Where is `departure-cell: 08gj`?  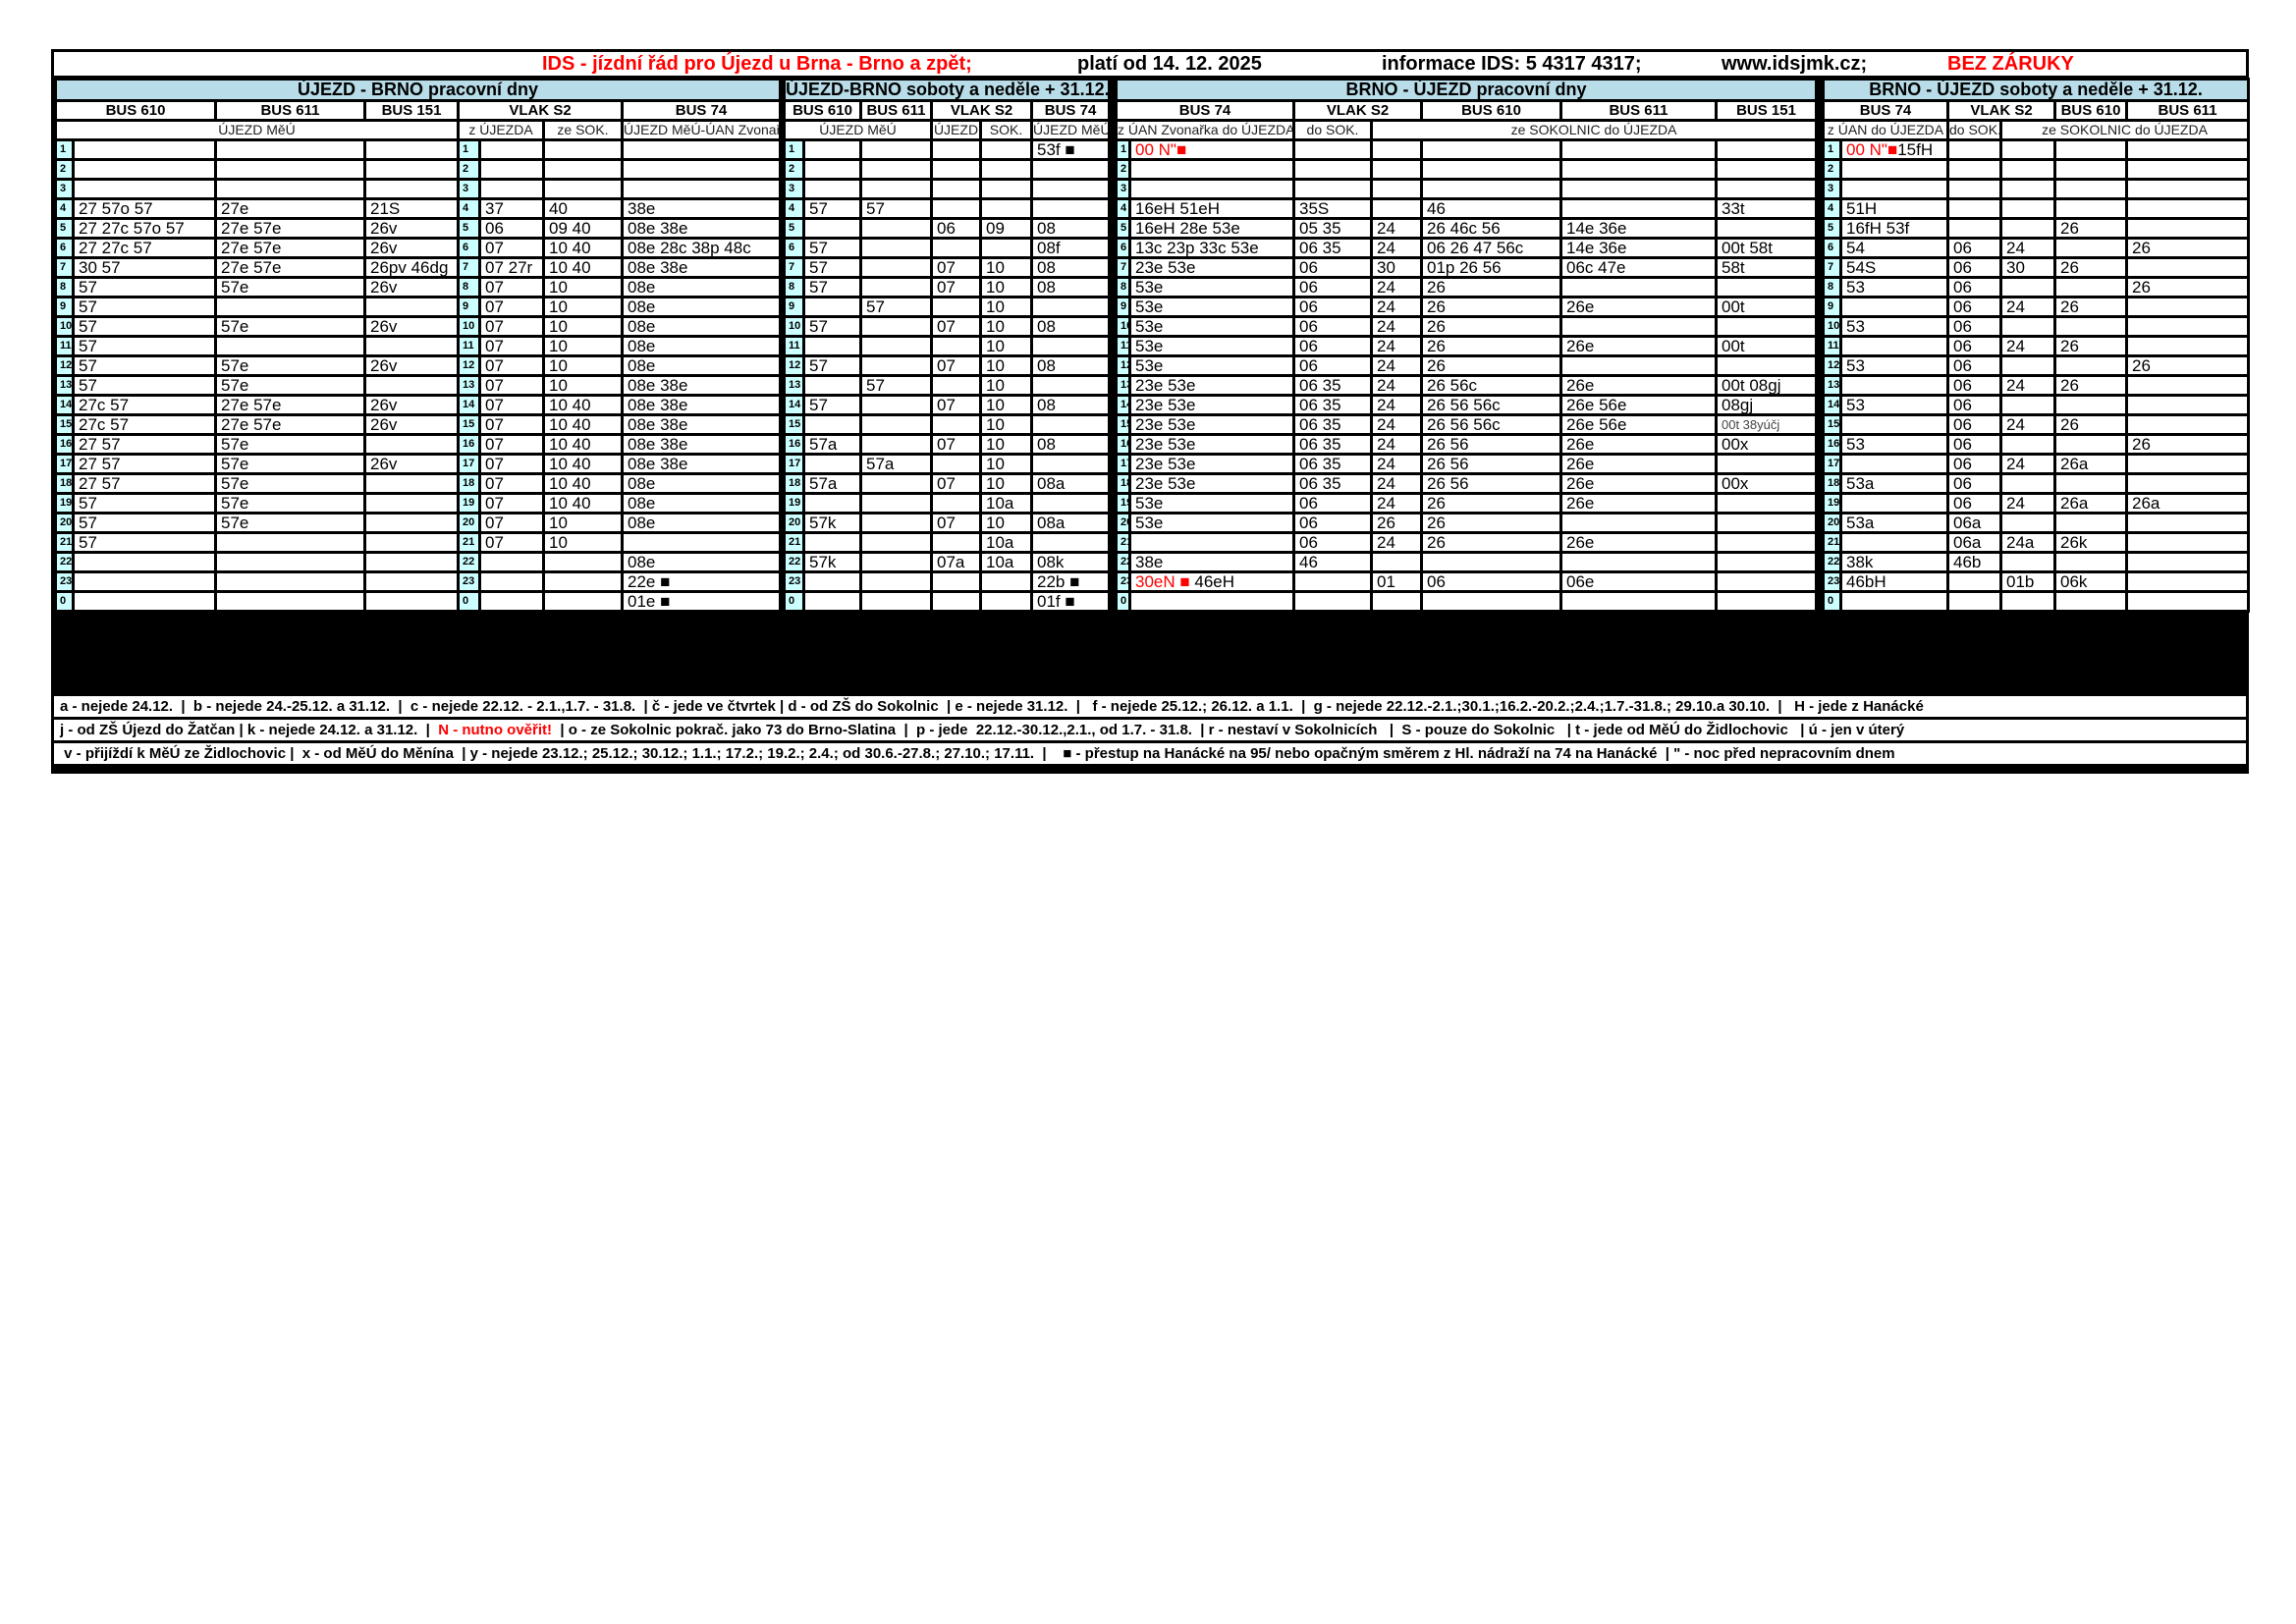
departure-cell: 08gj is located at coordinates (1766, 405).